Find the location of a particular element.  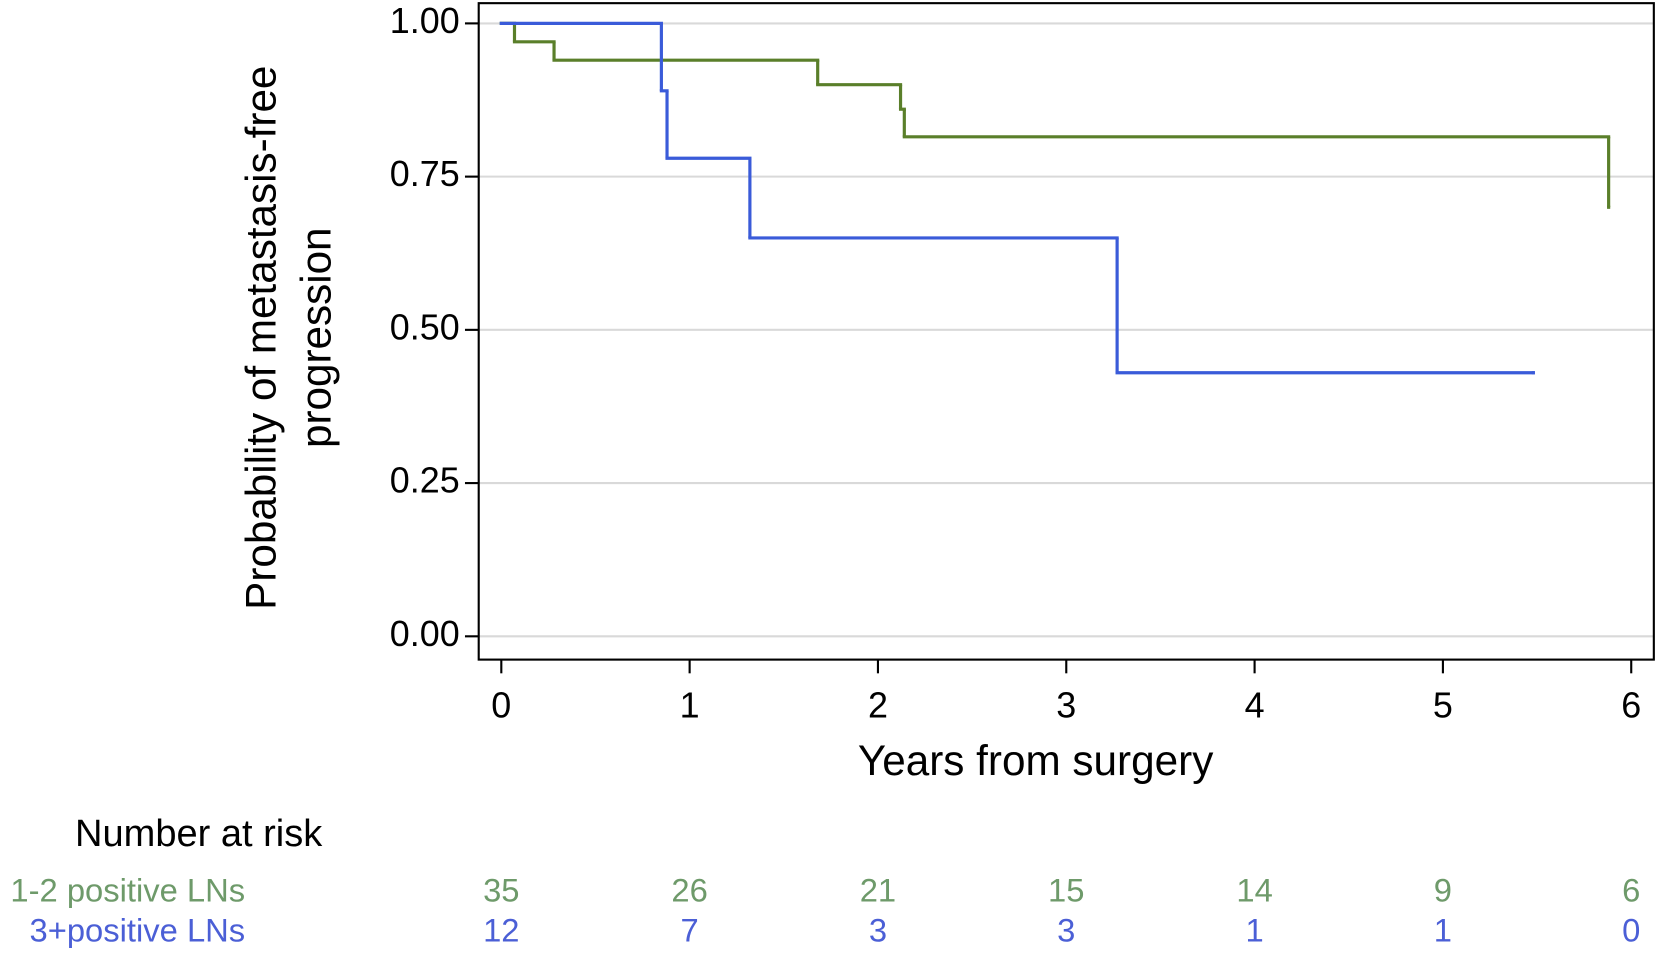

y-tick-label: 0.50 is located at coordinates (425, 327).